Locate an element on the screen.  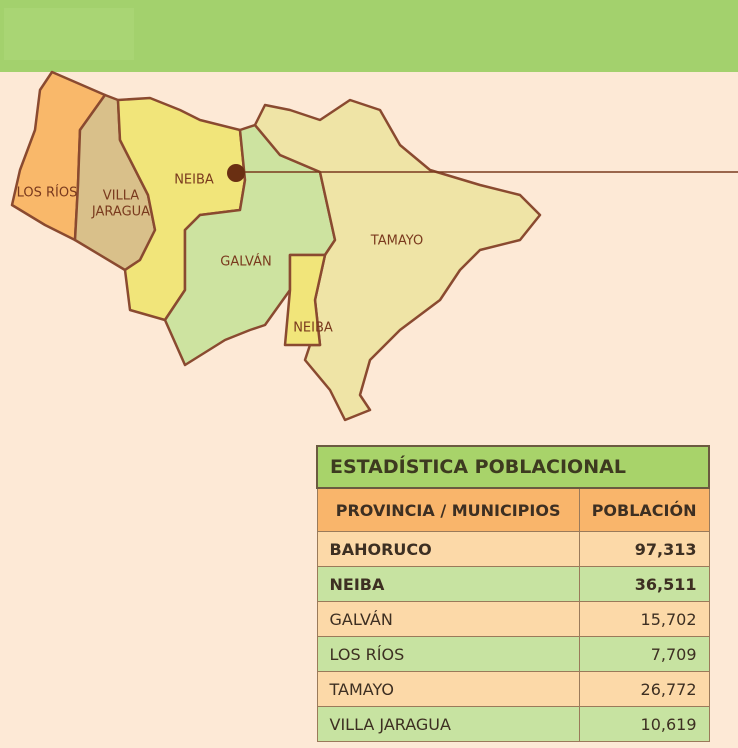
municipality-cell: BAHORUCO is located at coordinates (448, 549).